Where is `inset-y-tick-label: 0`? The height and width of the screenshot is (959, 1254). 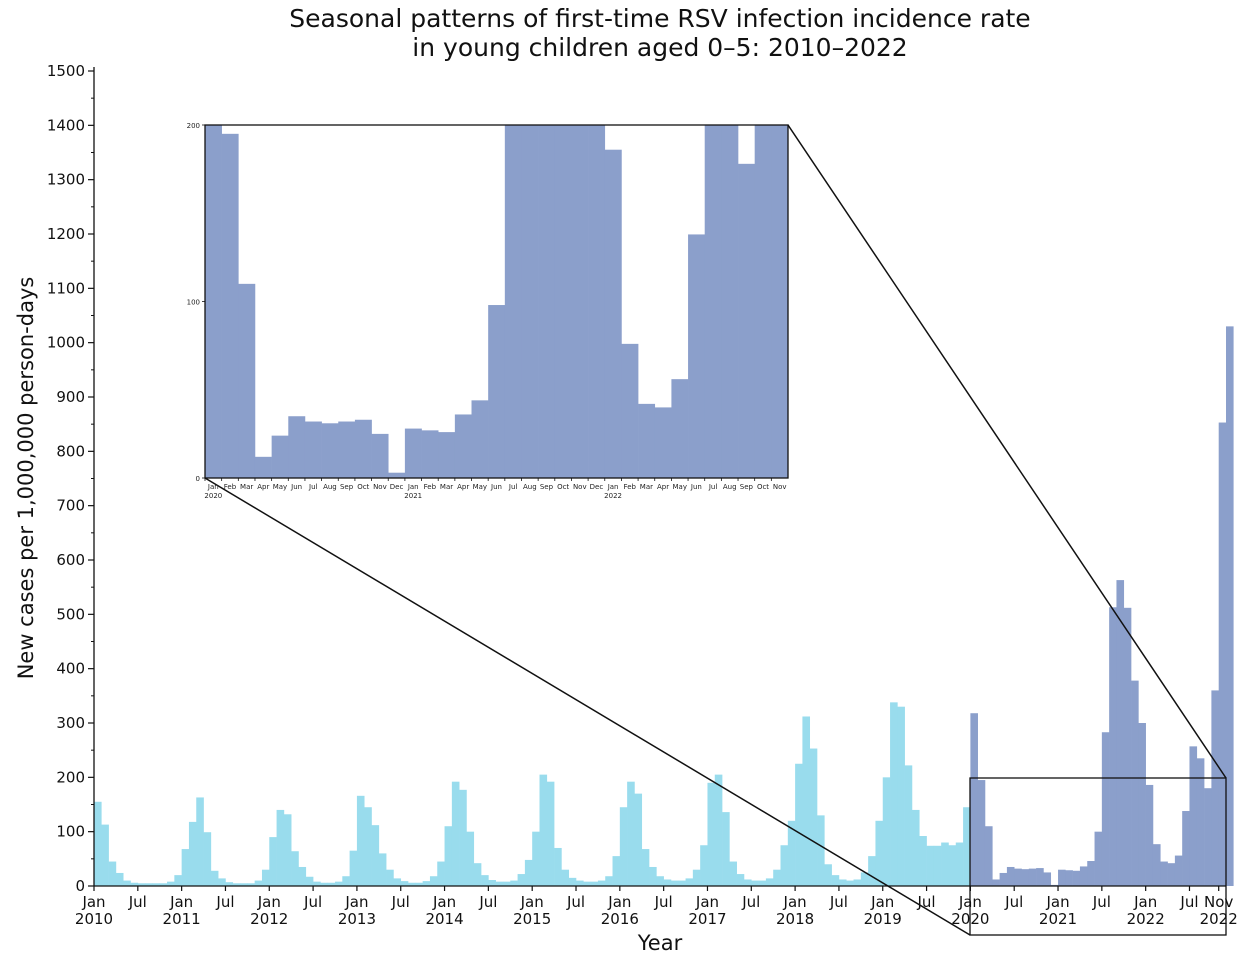
inset-y-tick-label: 0 is located at coordinates (198, 479).